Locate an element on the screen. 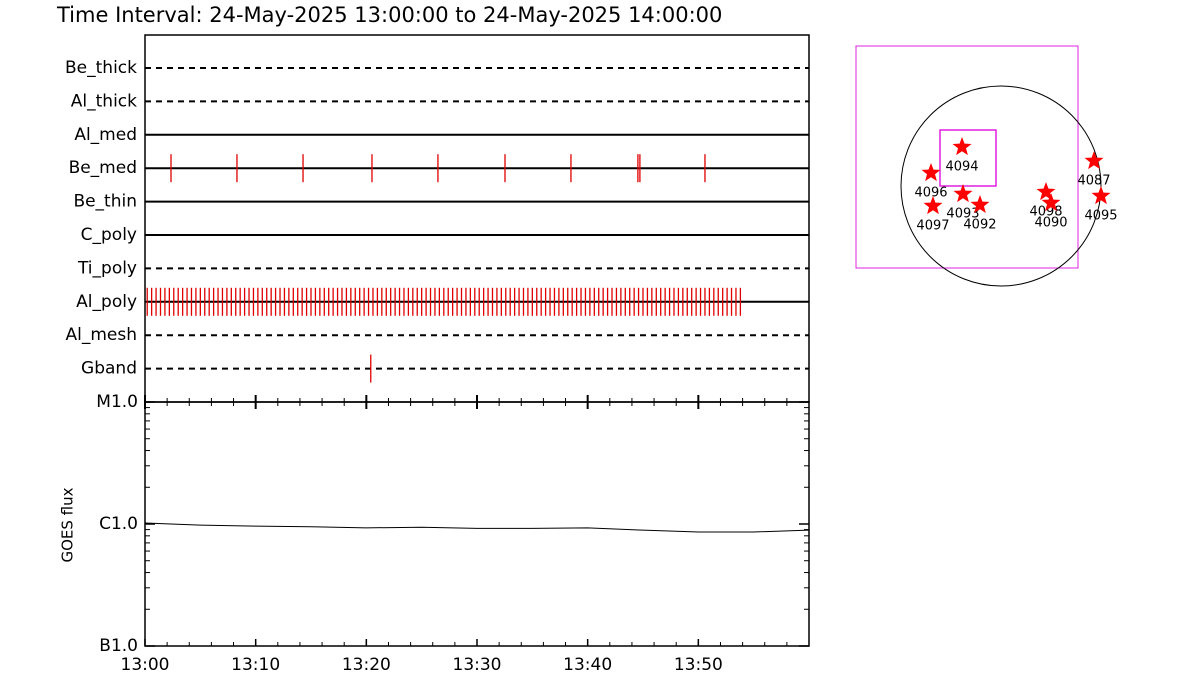 This screenshot has width=1200, height=700. y-axis-label: GOES flux is located at coordinates (68, 524).